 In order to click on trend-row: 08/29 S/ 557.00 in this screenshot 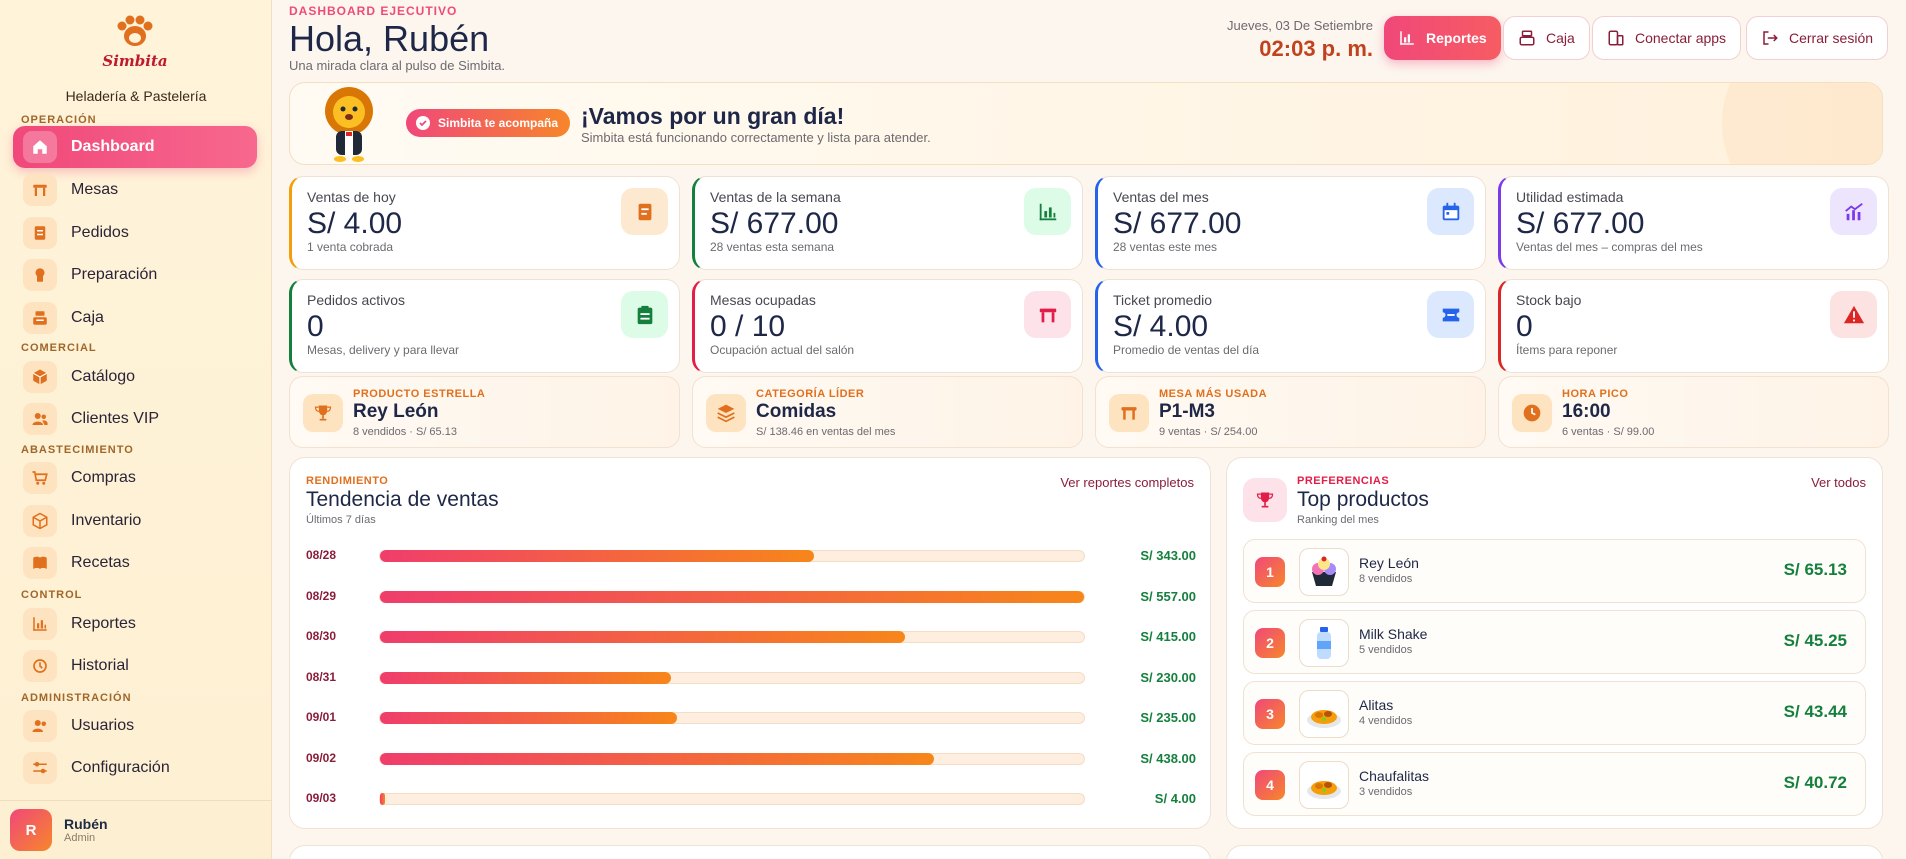, I will do `click(751, 597)`.